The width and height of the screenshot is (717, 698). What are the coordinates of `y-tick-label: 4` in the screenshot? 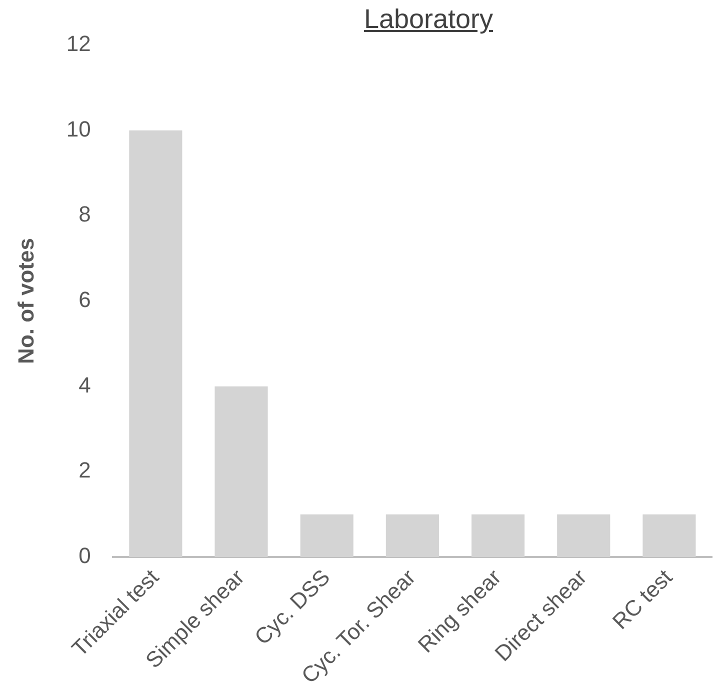 It's located at (84, 385).